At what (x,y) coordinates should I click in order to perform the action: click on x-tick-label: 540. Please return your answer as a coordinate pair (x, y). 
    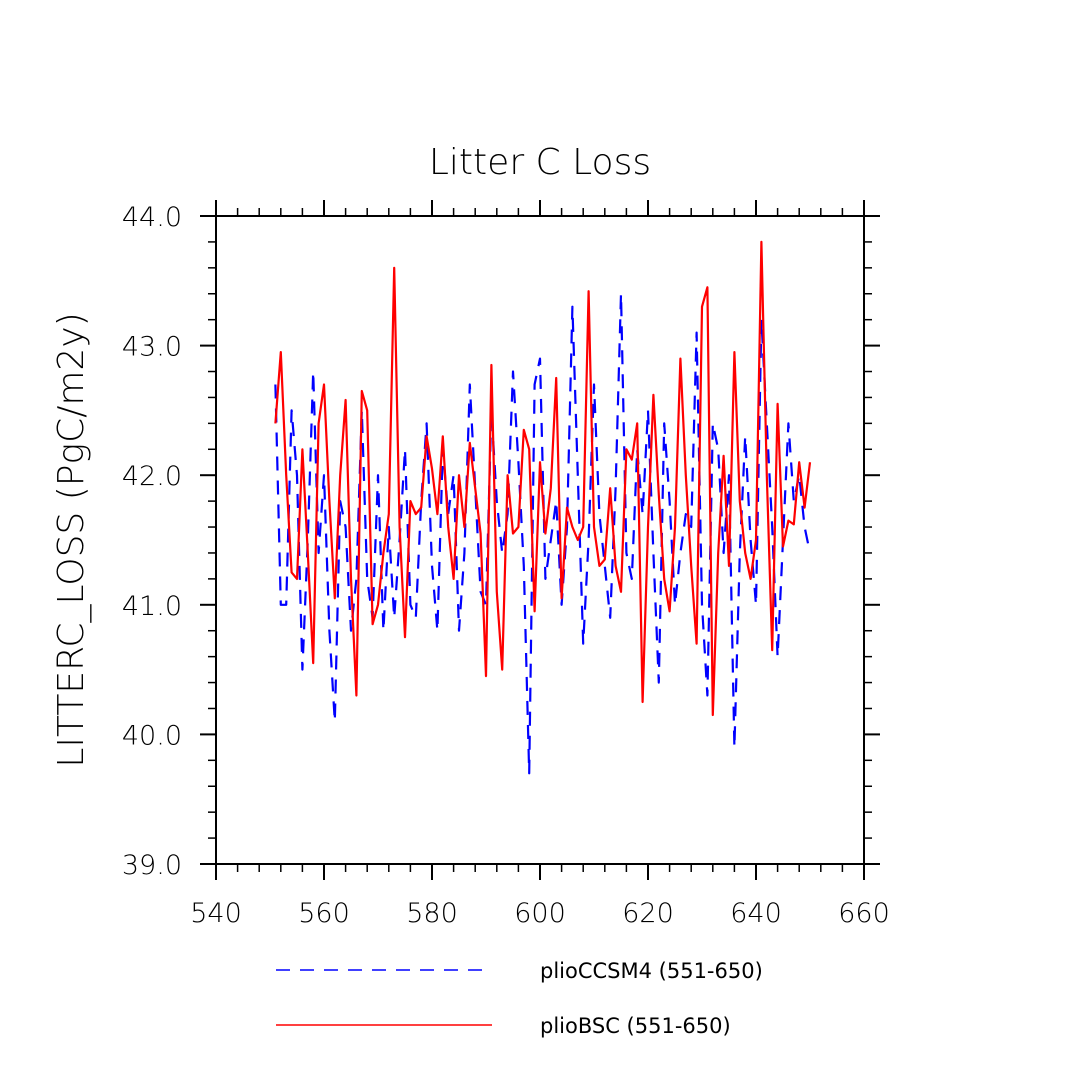
    Looking at the image, I should click on (216, 913).